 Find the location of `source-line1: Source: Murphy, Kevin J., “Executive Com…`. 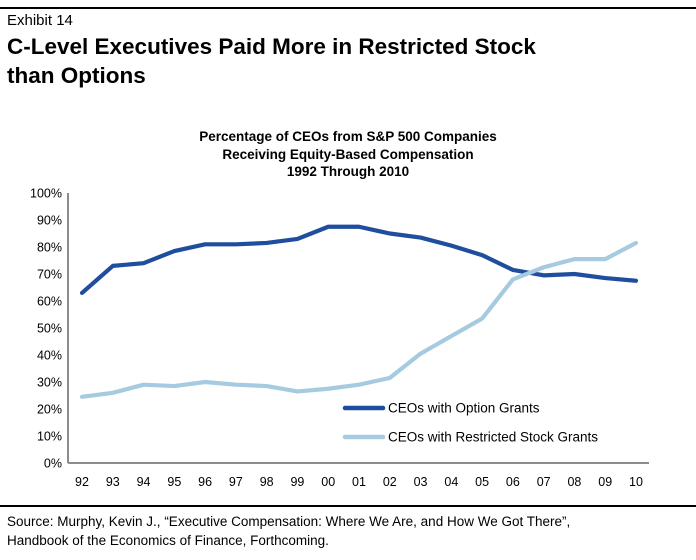

source-line1: Source: Murphy, Kevin J., “Executive Com… is located at coordinates (289, 521).